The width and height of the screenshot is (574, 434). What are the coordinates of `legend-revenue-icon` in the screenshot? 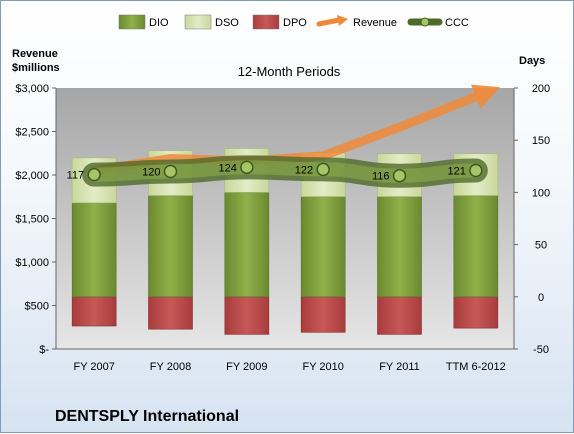 It's located at (329, 22).